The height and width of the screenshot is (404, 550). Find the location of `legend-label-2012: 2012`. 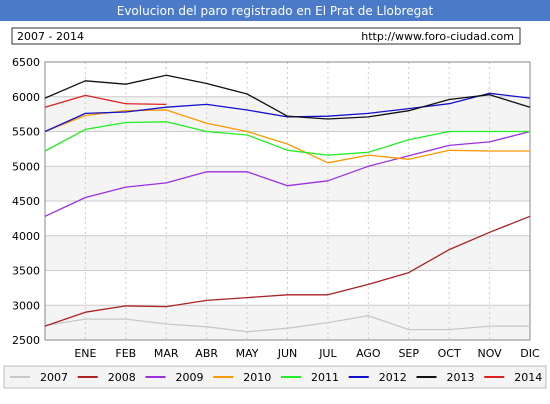

legend-label-2012: 2012 is located at coordinates (393, 377).